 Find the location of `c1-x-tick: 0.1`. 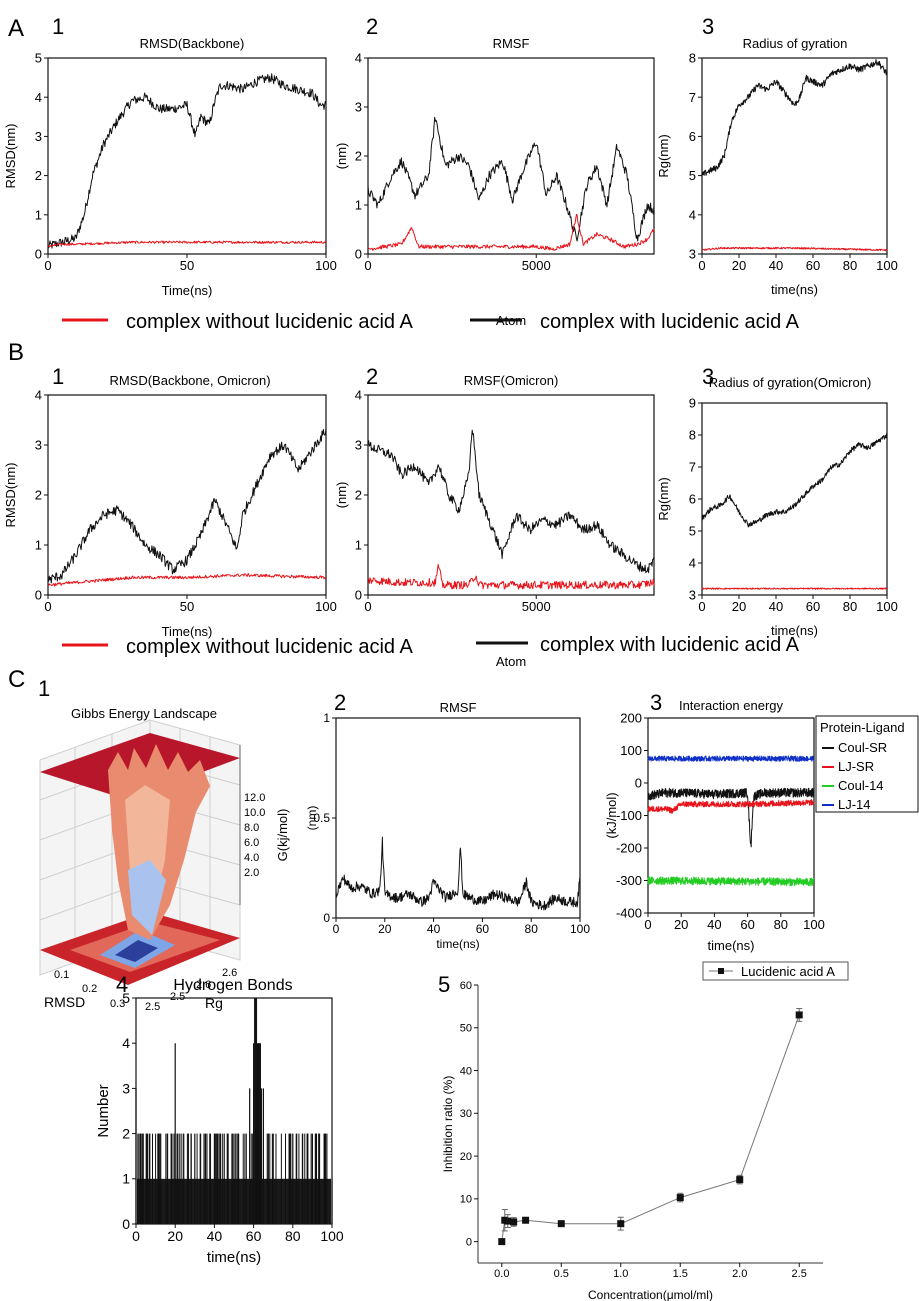

c1-x-tick: 0.1 is located at coordinates (61, 975).